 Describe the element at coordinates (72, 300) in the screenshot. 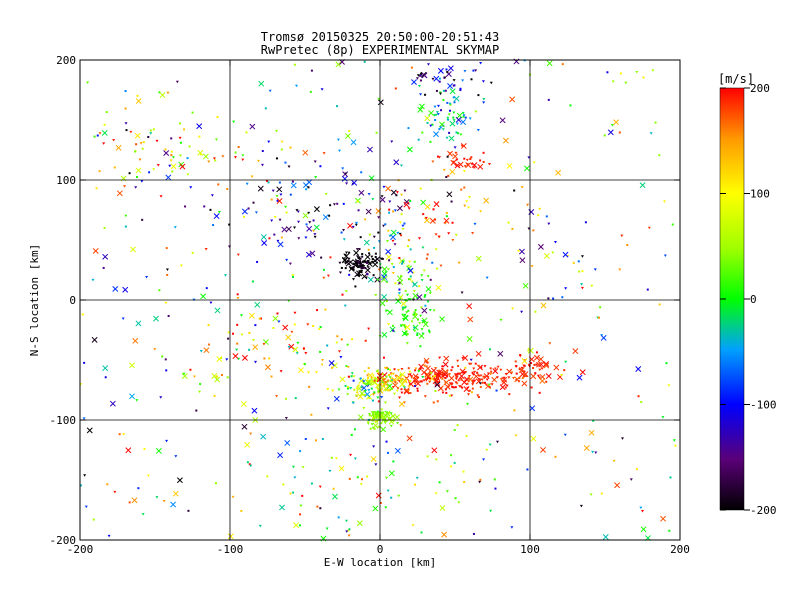

I see `y-tick-label: 0` at that location.